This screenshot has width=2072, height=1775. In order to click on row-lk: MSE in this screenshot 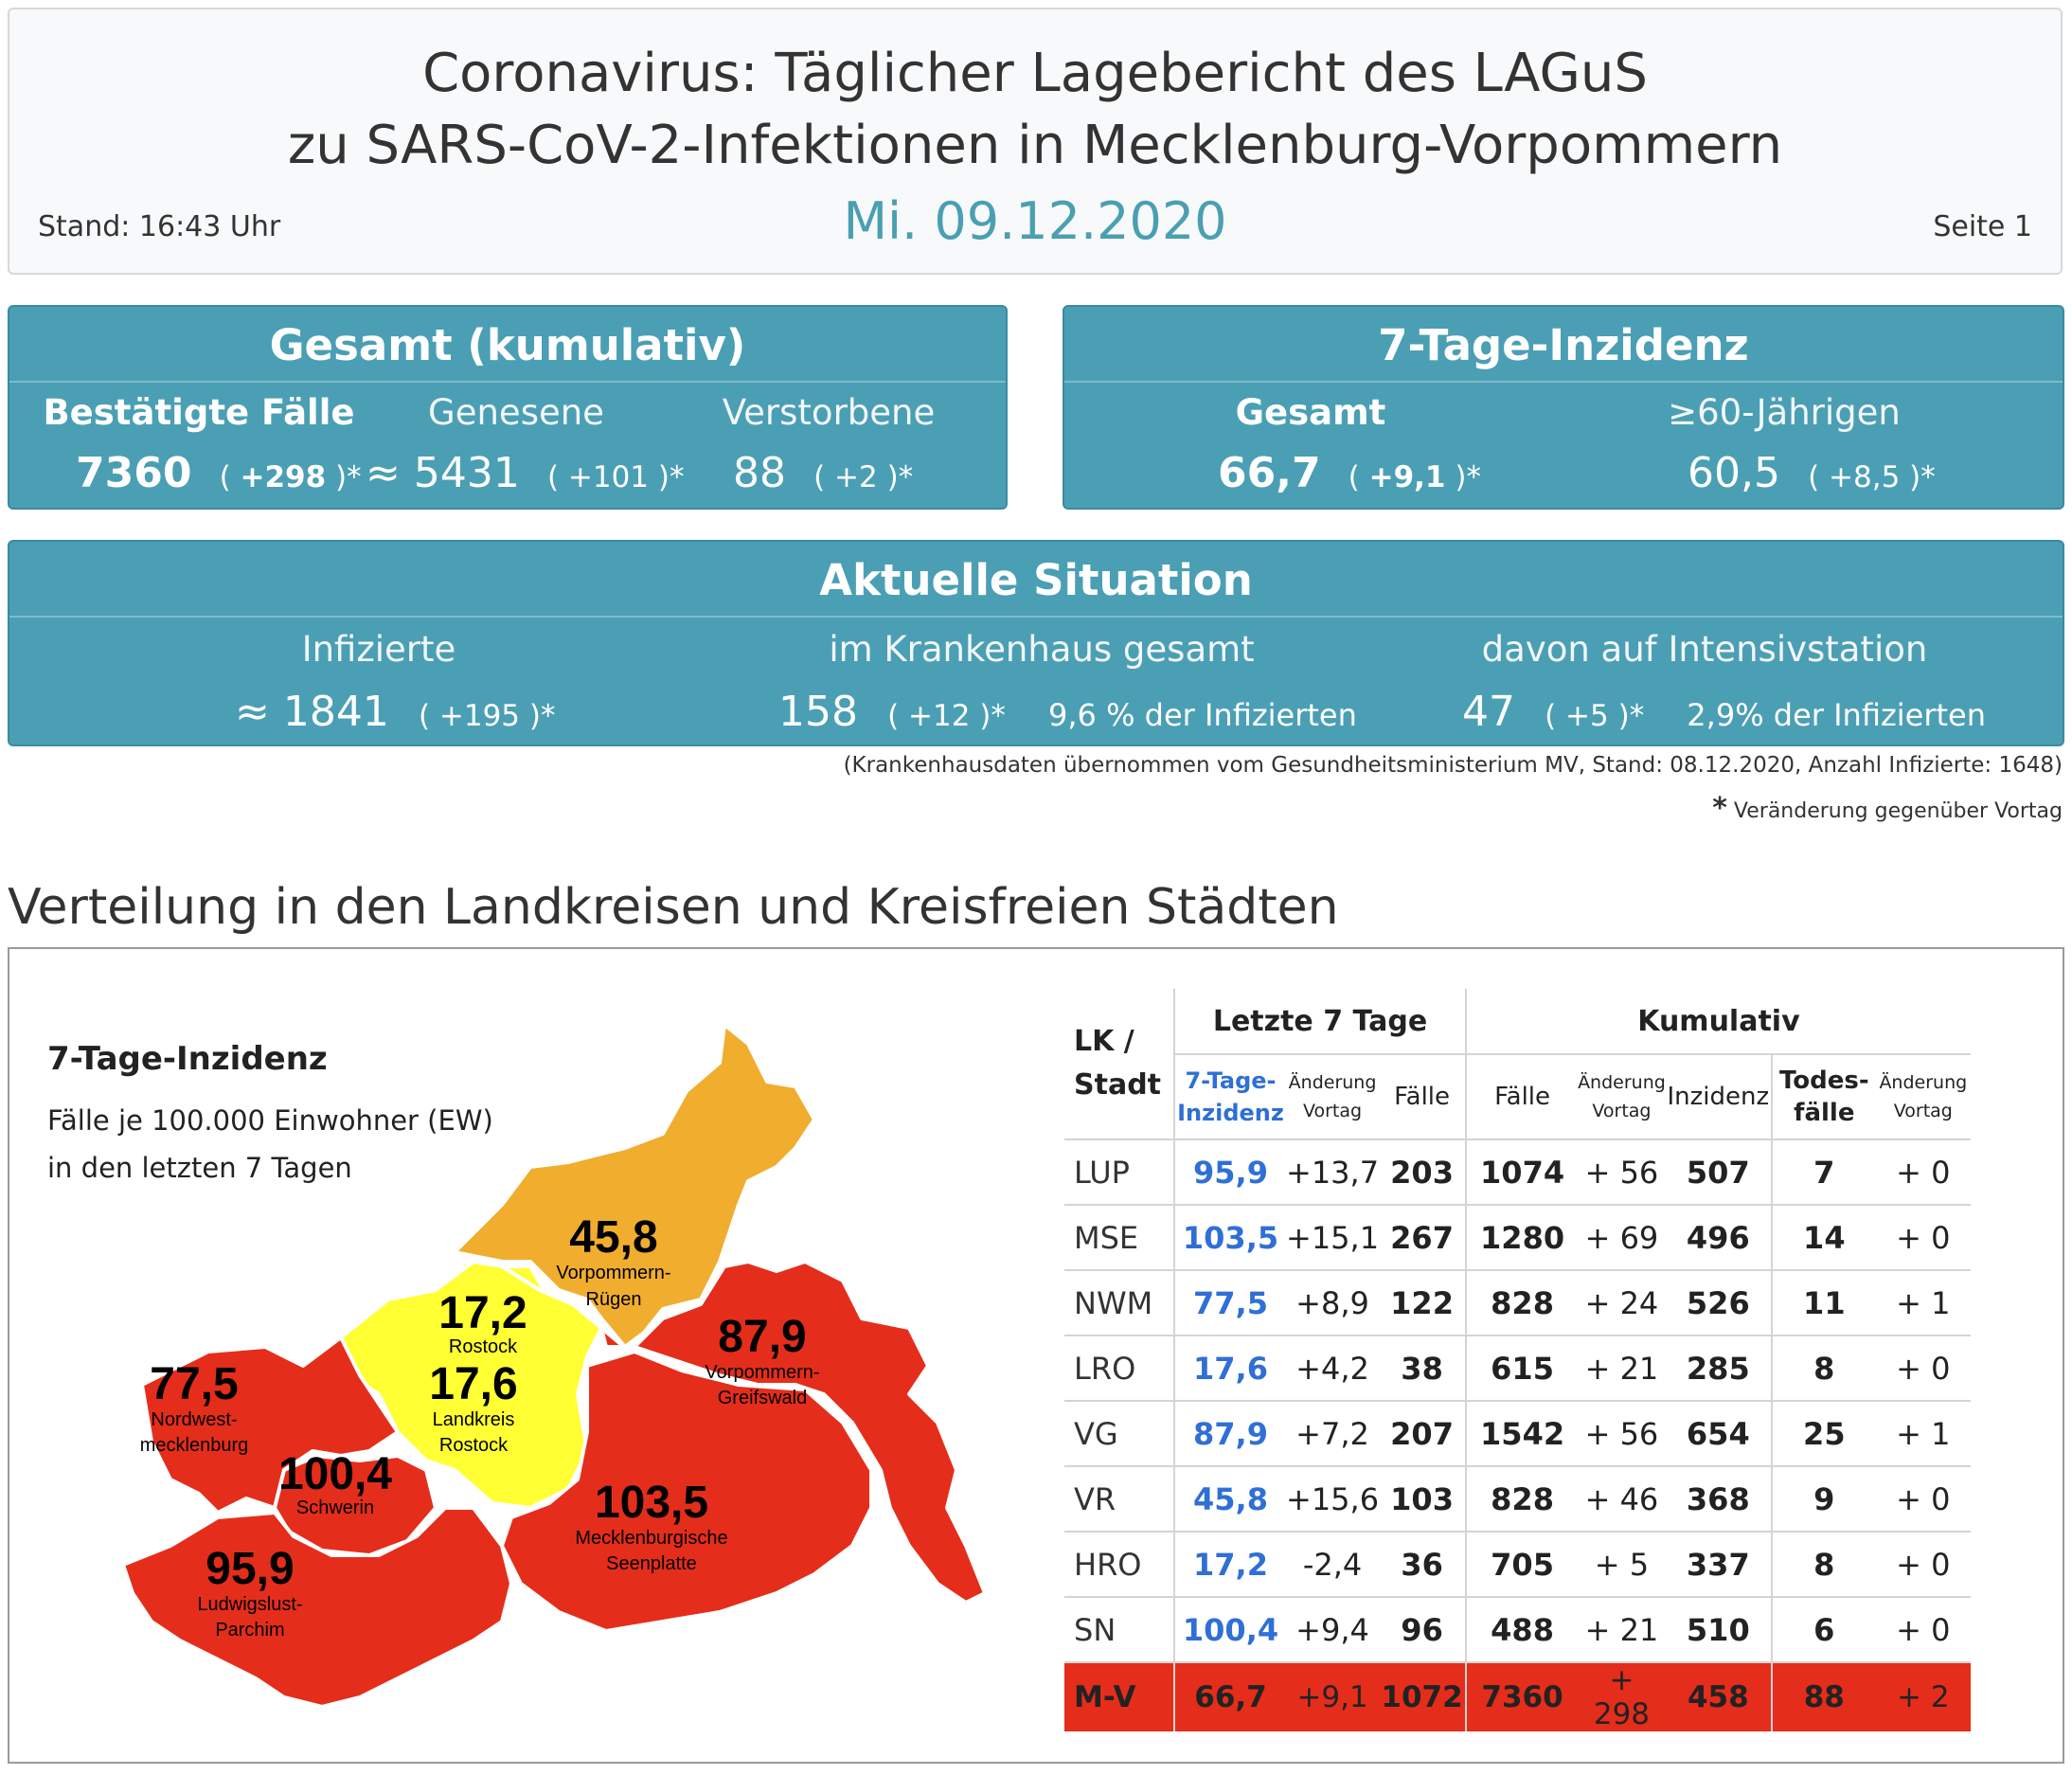, I will do `click(1119, 1237)`.